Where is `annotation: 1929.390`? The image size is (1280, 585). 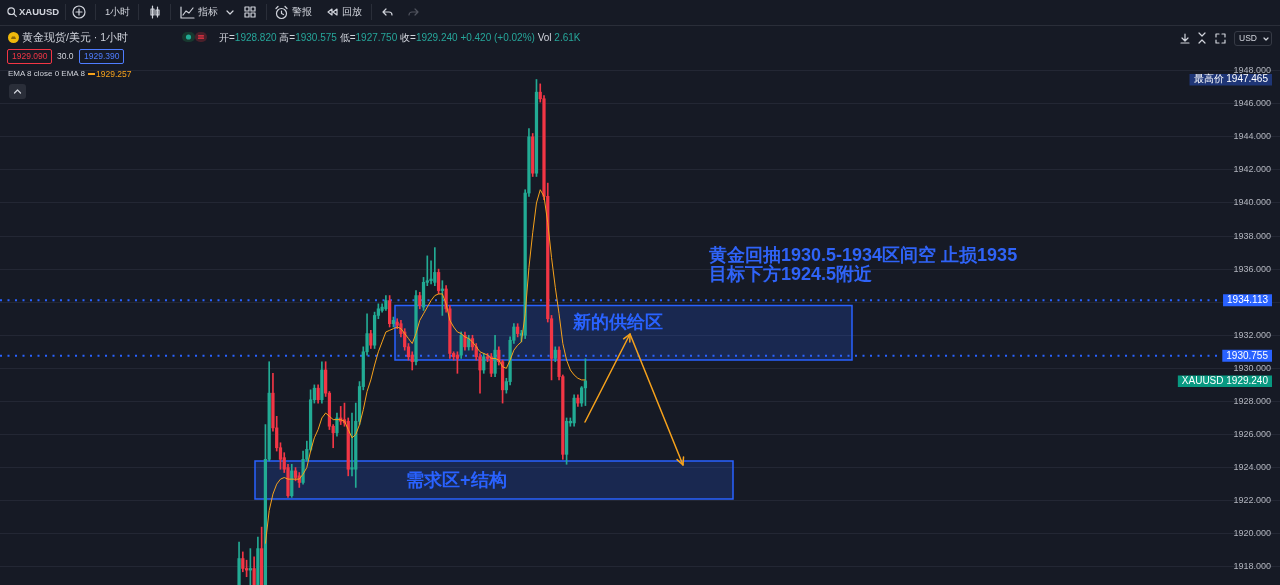 annotation: 1929.390 is located at coordinates (102, 56).